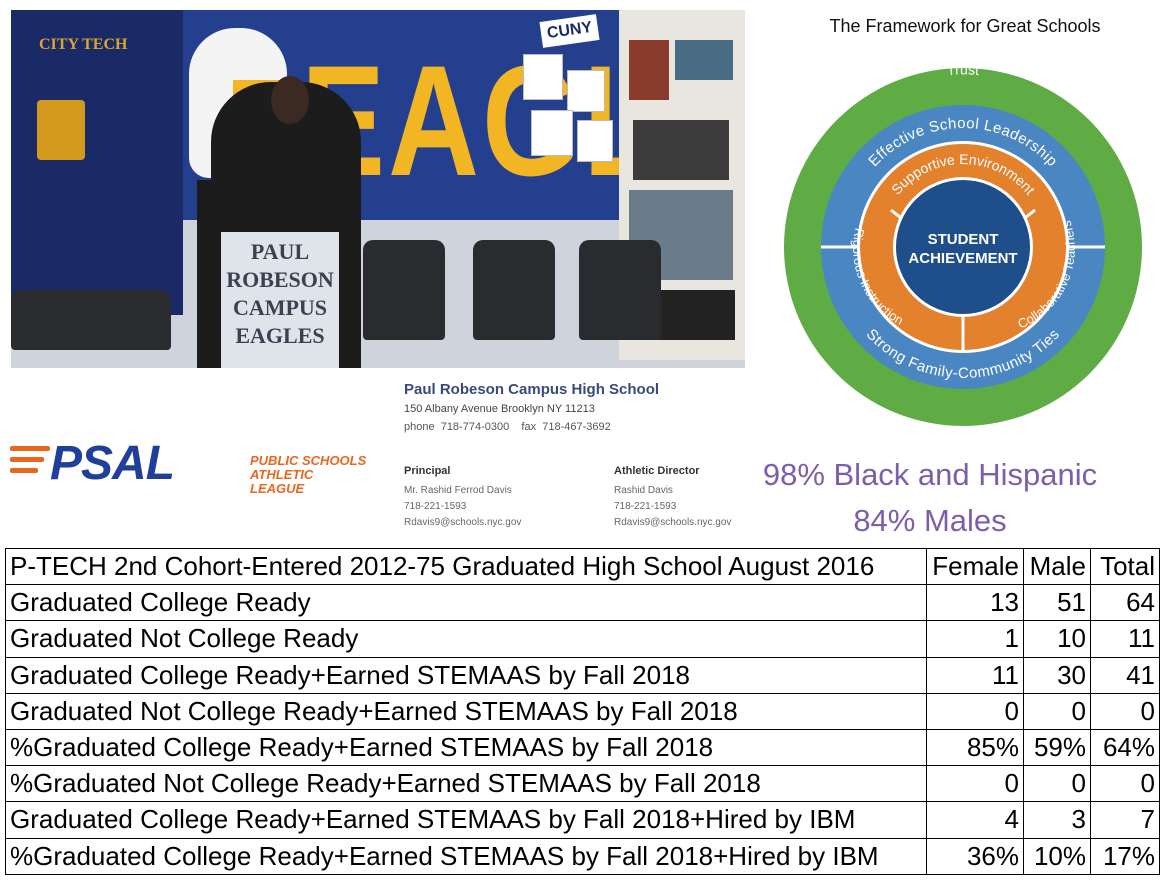 This screenshot has height=890, width=1168. I want to click on athletic-director-heading: Athletic Director, so click(657, 471).